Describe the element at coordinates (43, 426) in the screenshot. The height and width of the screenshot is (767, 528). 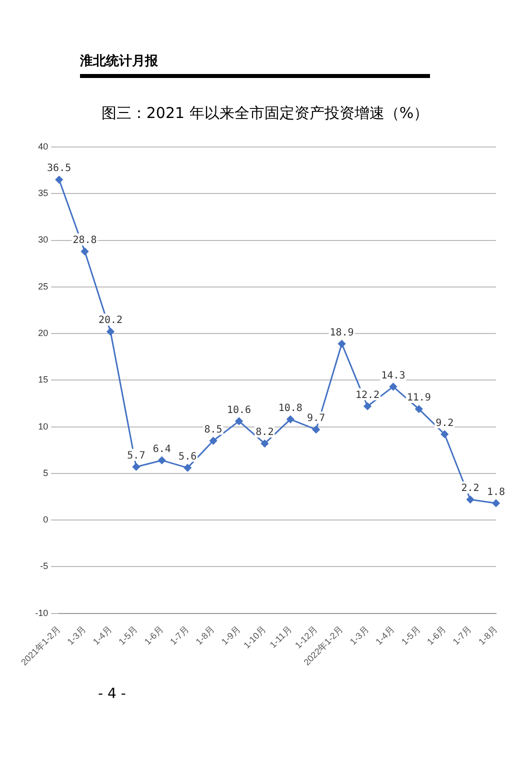
I see `y-tick-label: 10` at that location.